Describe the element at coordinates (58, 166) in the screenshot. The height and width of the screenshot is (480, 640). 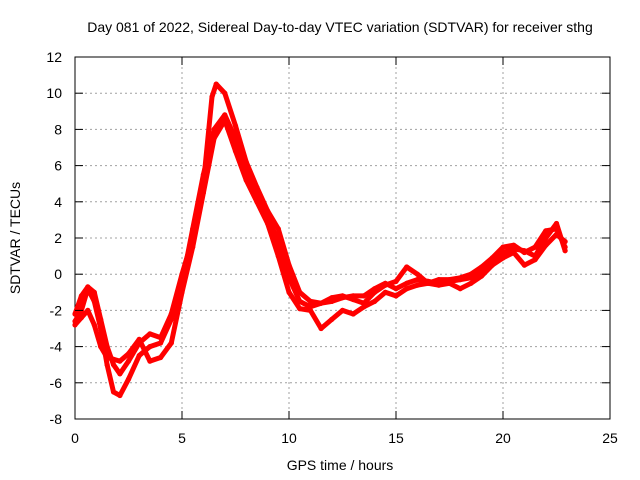
I see `y-tick-label: 6` at that location.